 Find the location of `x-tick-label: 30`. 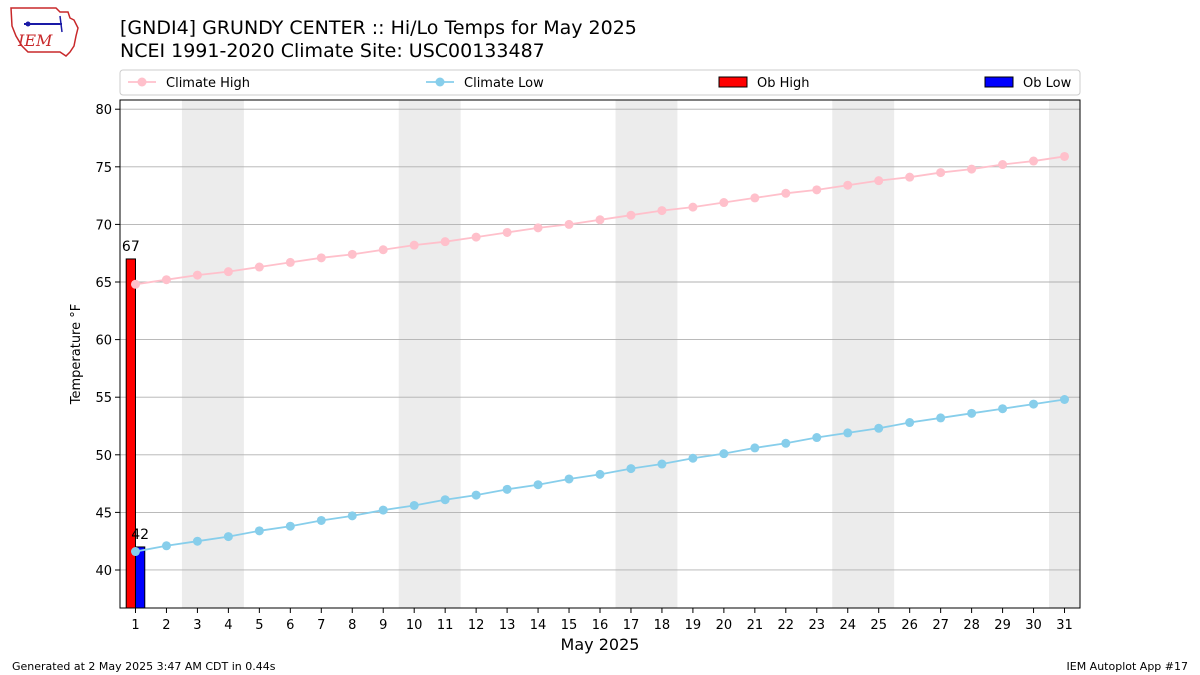

x-tick-label: 30 is located at coordinates (1033, 625).